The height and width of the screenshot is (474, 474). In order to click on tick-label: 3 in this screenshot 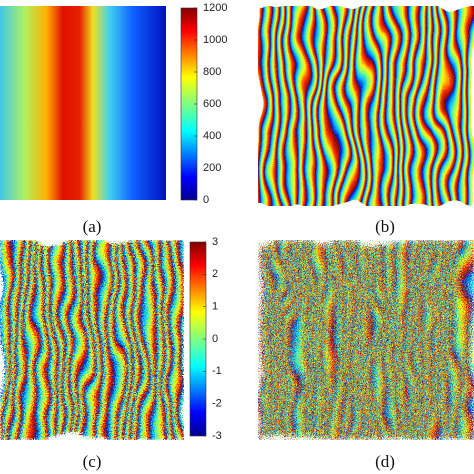, I will do `click(215, 242)`.